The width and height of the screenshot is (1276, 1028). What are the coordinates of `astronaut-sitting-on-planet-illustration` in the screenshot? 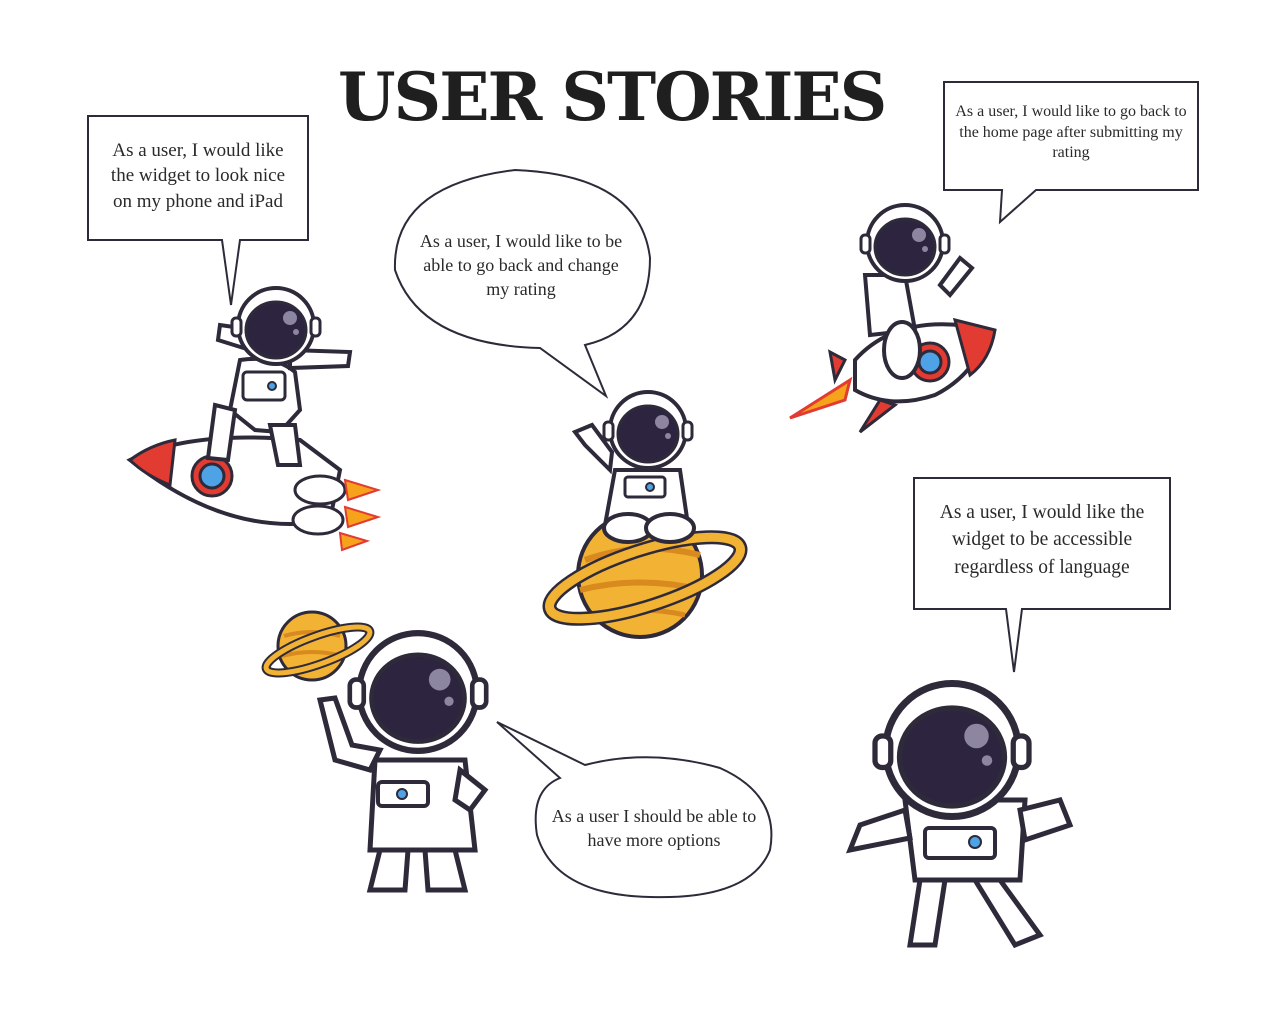 It's located at (645, 514).